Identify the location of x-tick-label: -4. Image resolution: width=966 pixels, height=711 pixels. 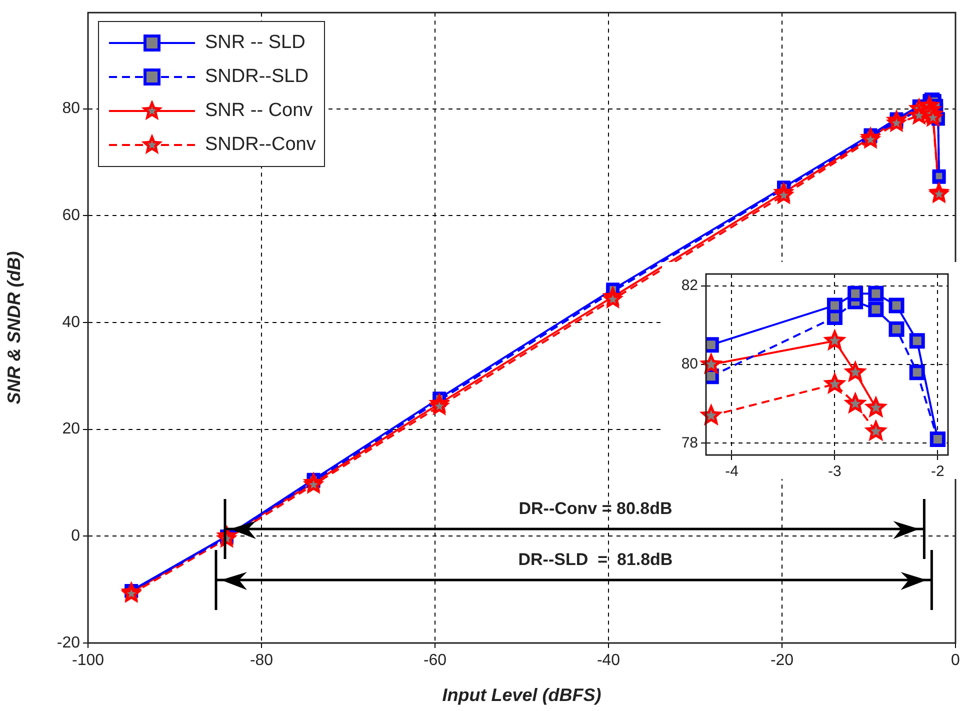
(731, 471).